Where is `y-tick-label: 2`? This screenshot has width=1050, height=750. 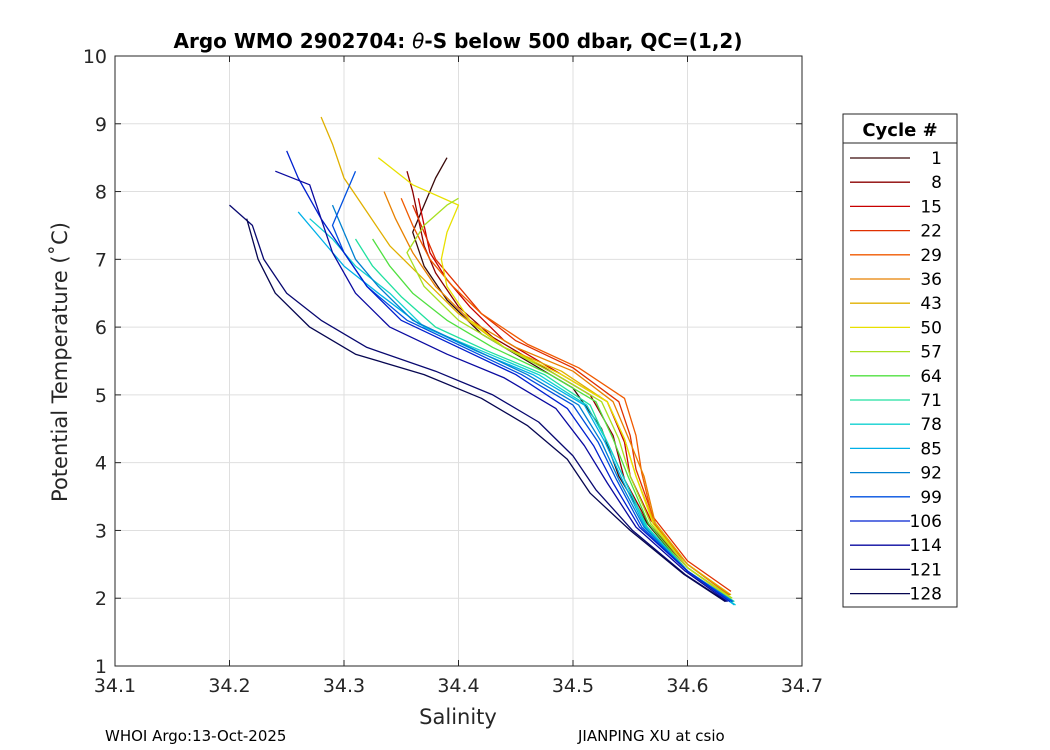
y-tick-label: 2 is located at coordinates (101, 599).